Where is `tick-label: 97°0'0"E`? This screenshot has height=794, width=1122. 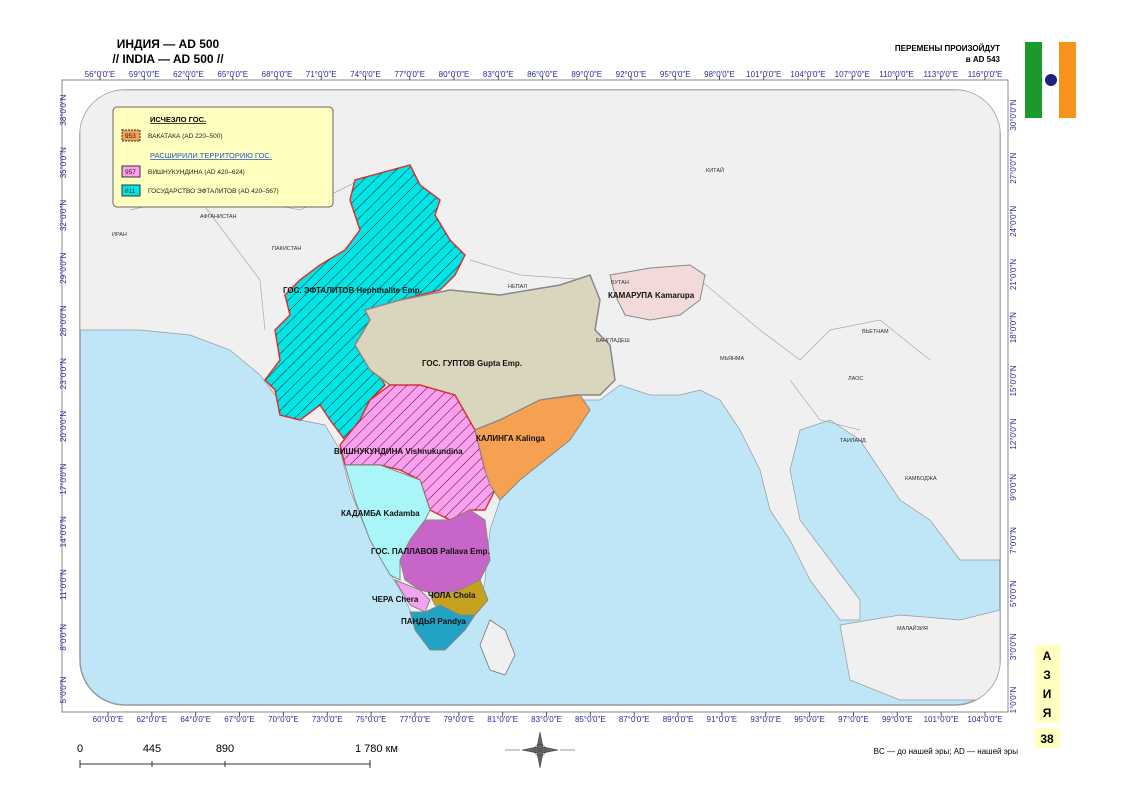 tick-label: 97°0'0"E is located at coordinates (853, 719).